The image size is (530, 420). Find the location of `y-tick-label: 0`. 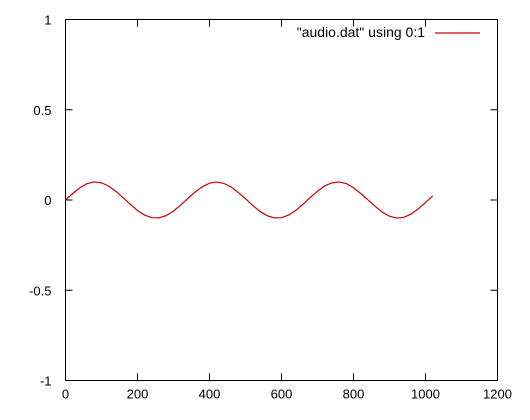

y-tick-label: 0 is located at coordinates (47, 200).